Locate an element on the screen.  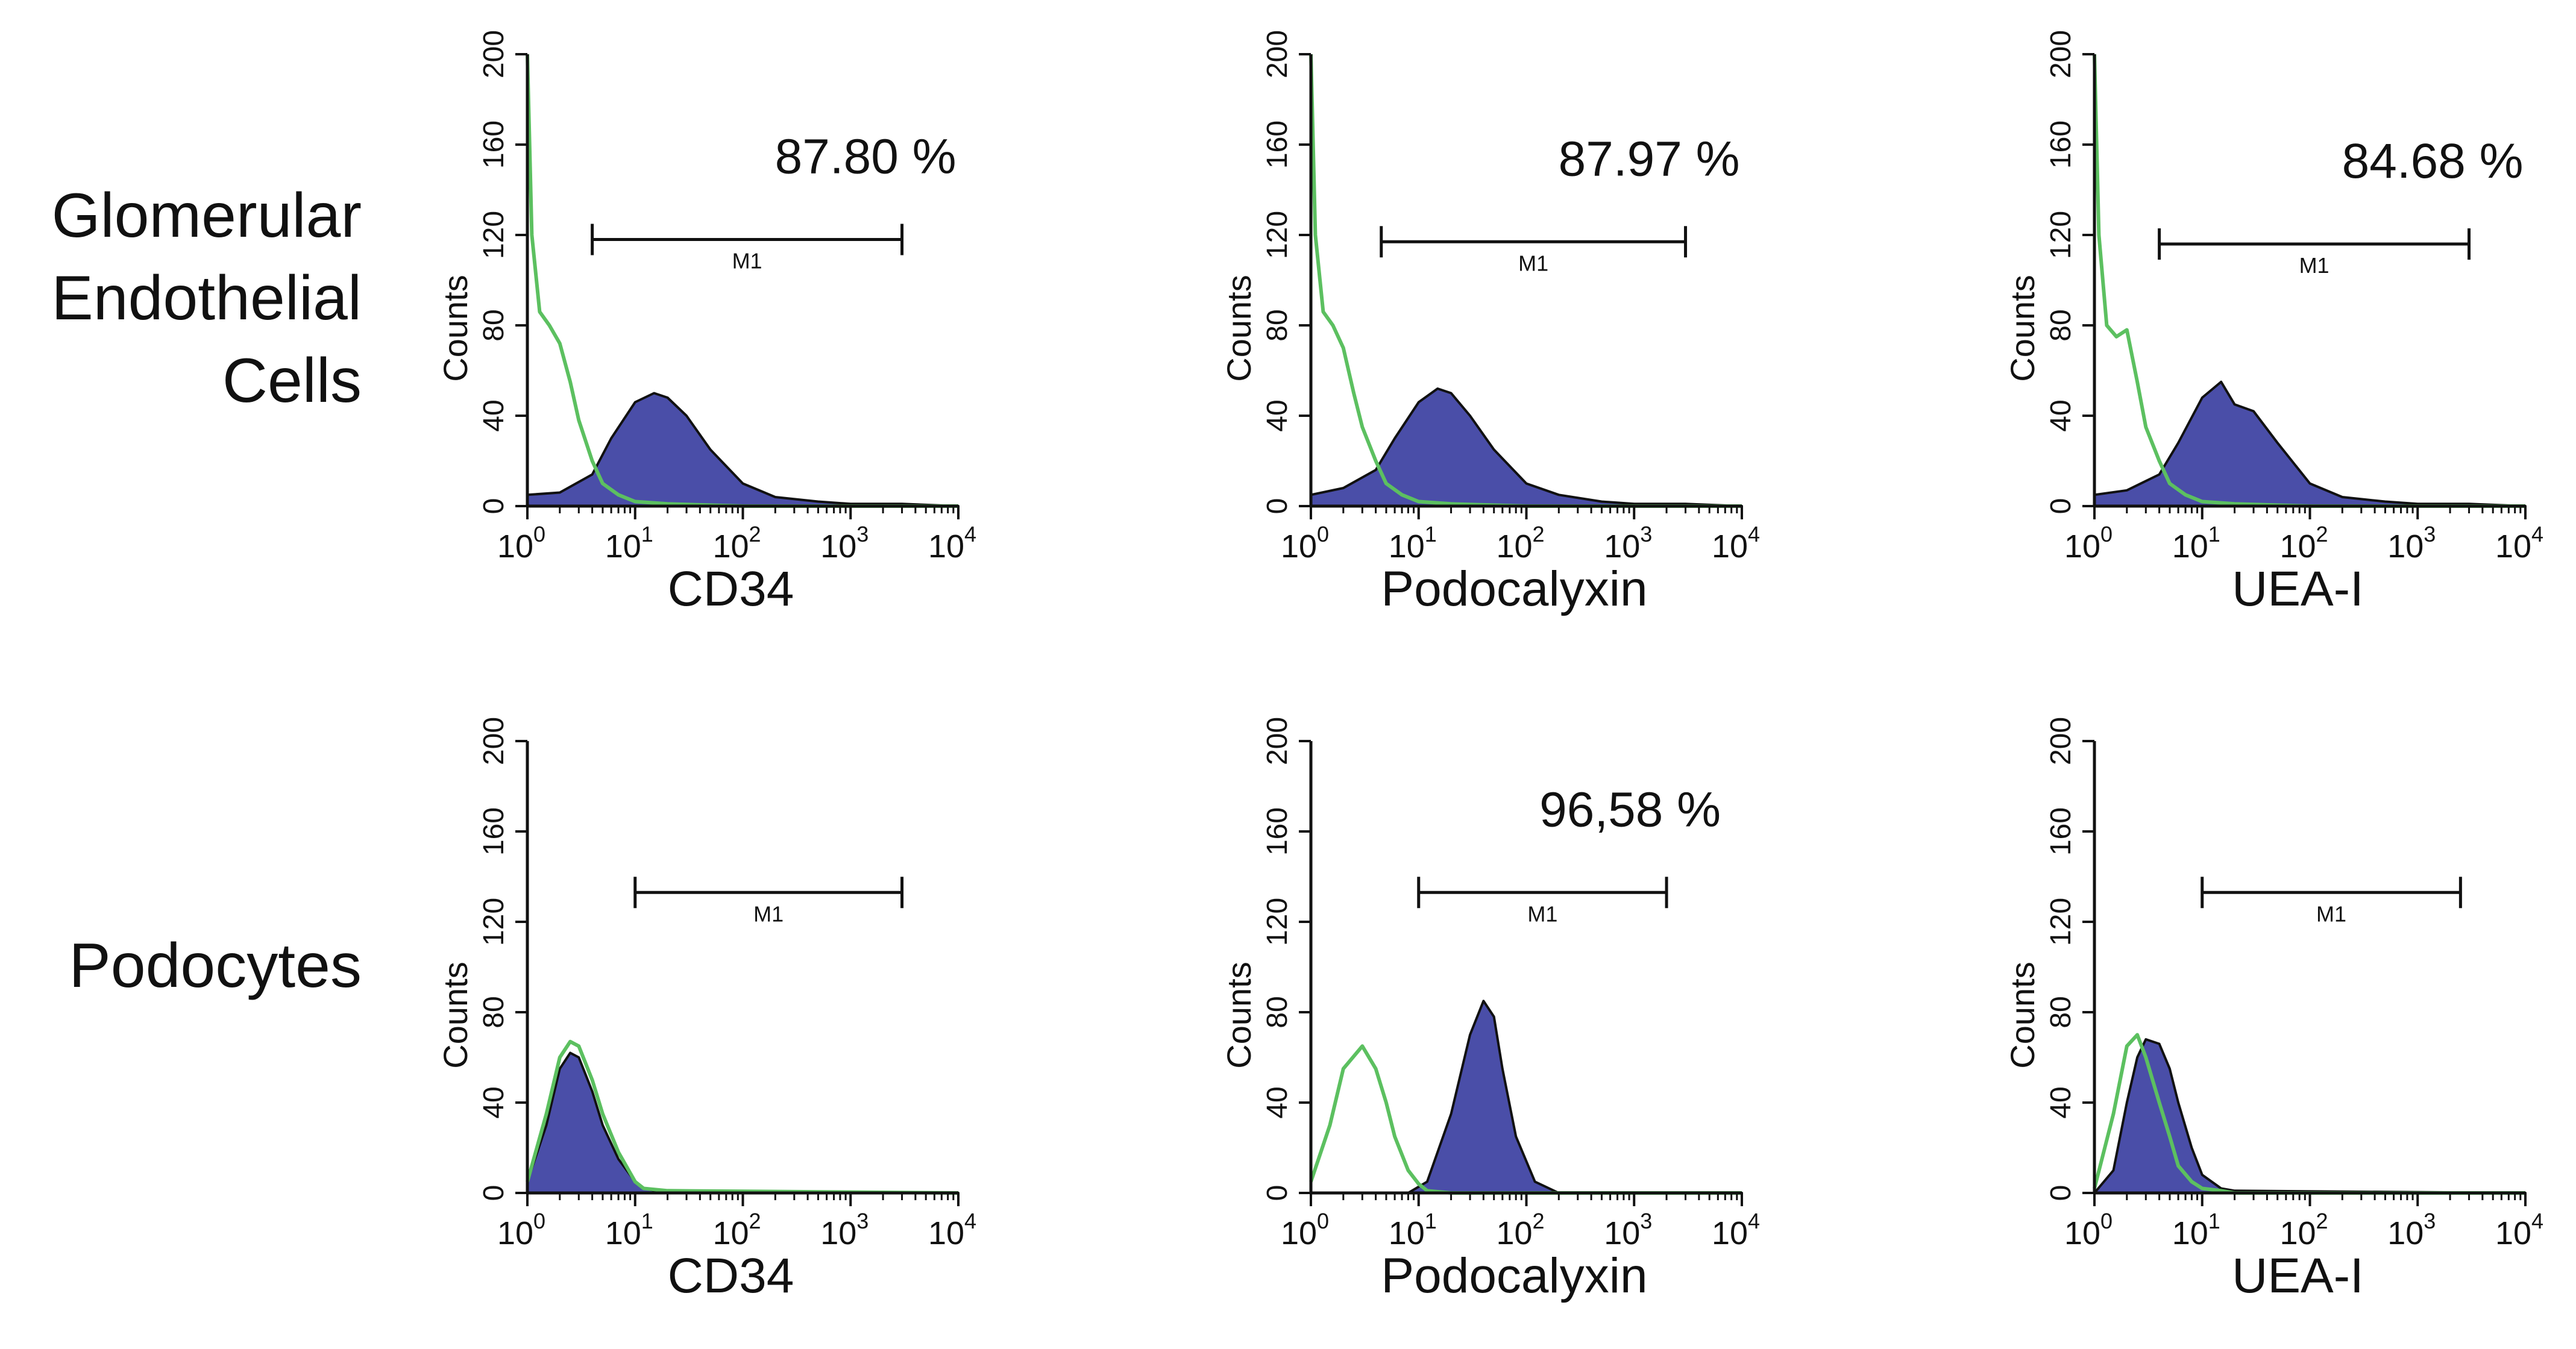
row-label-glomerular-endothelial-cells: Glomerular Endothelial Cells is located at coordinates (187, 298).